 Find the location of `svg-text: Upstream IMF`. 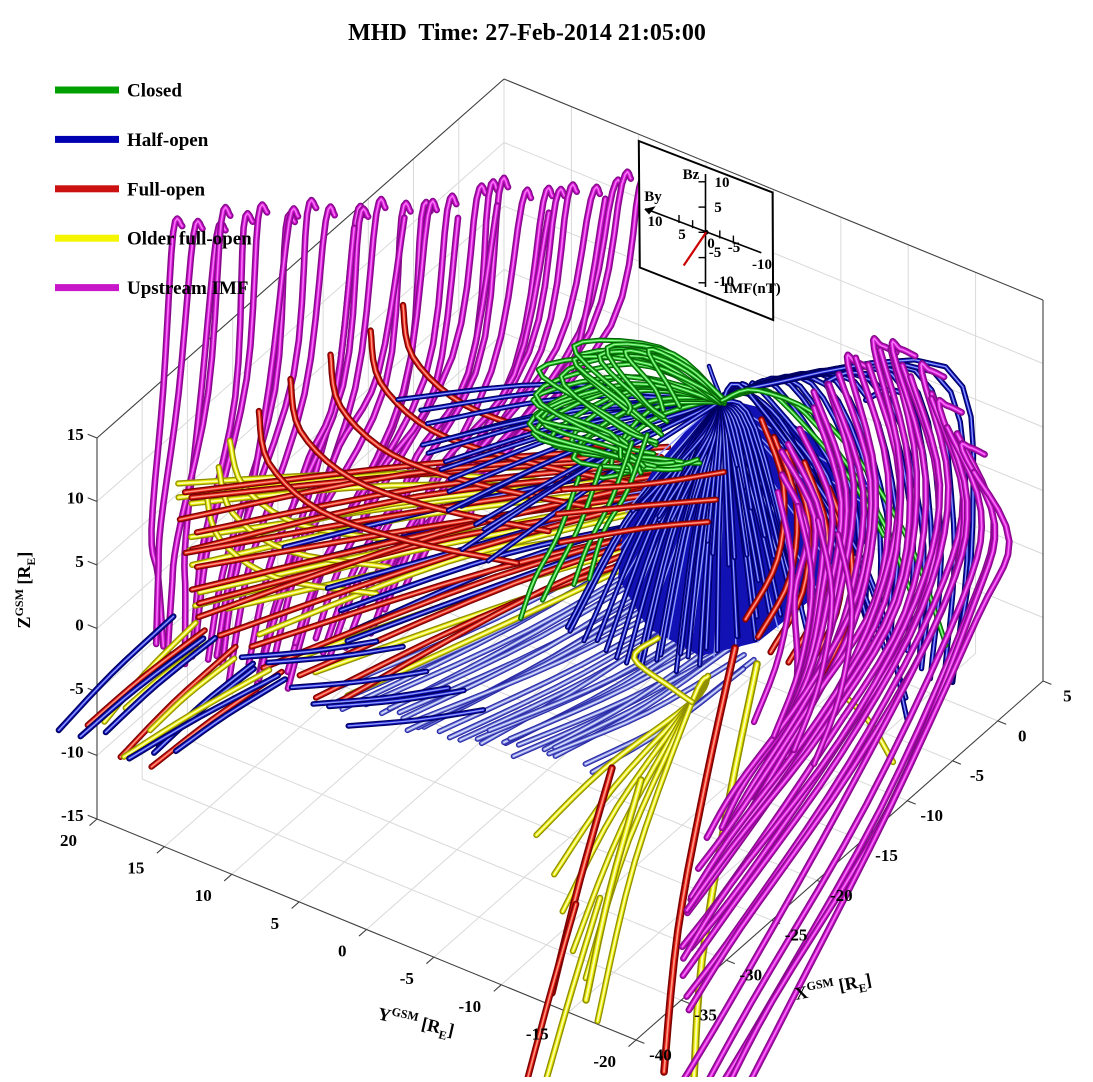

svg-text: Upstream IMF is located at coordinates (188, 288).